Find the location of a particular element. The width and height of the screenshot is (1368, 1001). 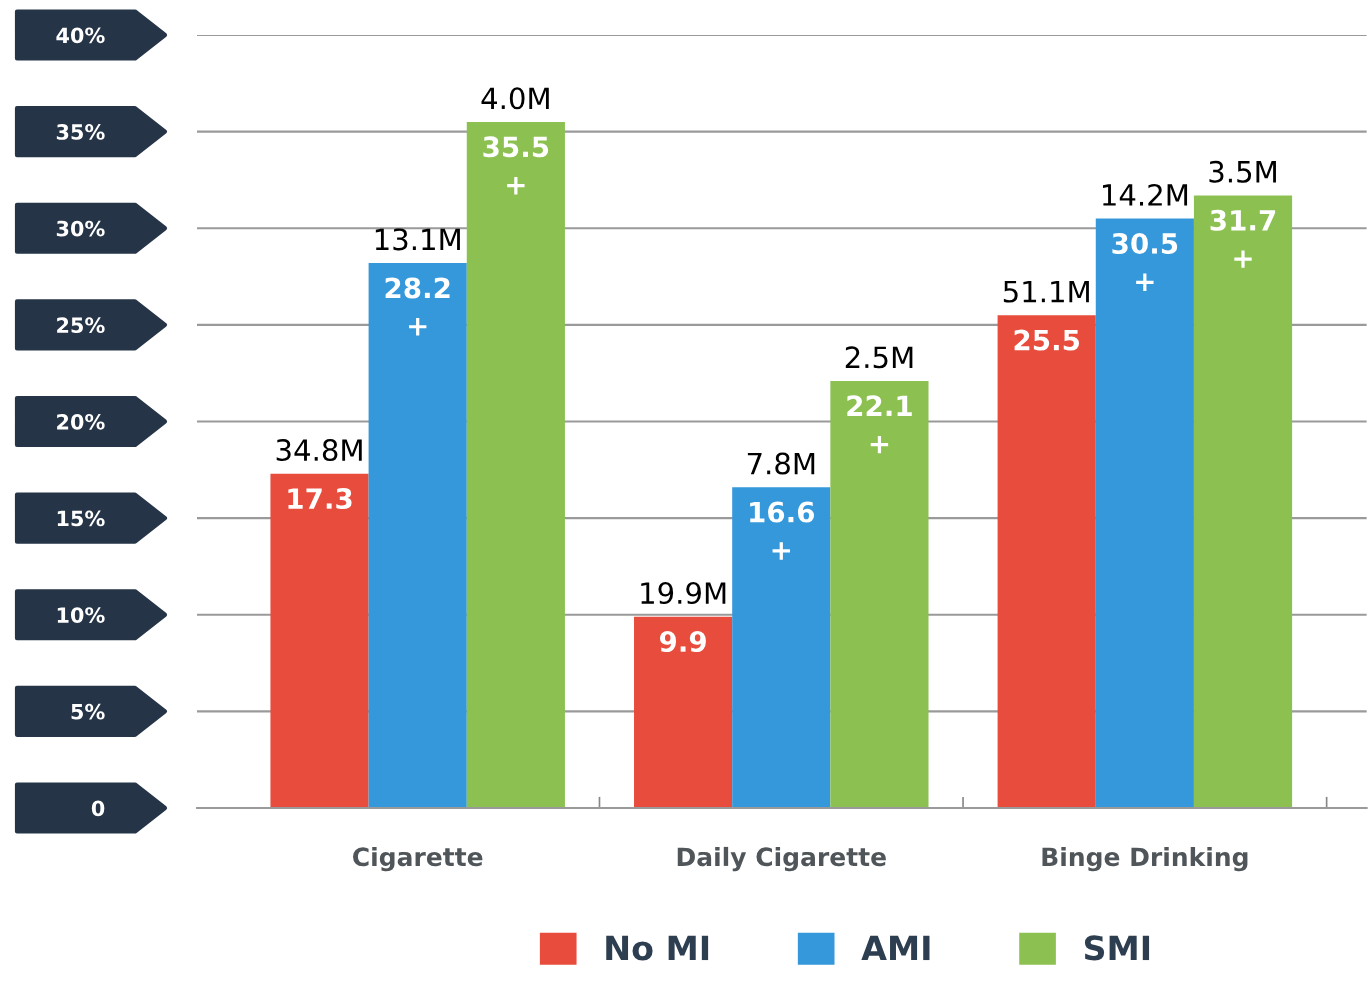

data-label: 35.5 + is located at coordinates (516, 165).